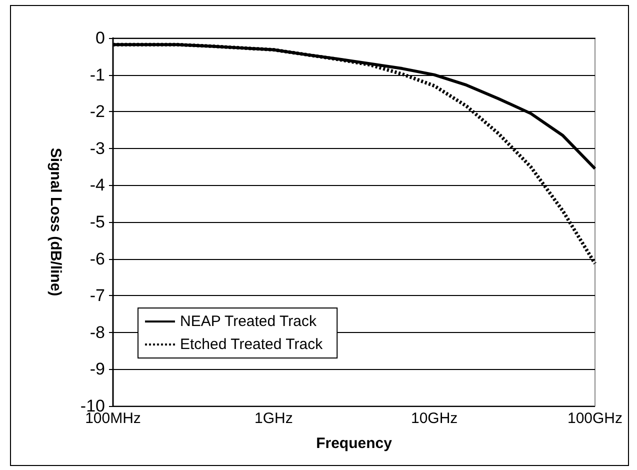  What do you see at coordinates (97, 185) in the screenshot?
I see `y-tick-label: -4` at bounding box center [97, 185].